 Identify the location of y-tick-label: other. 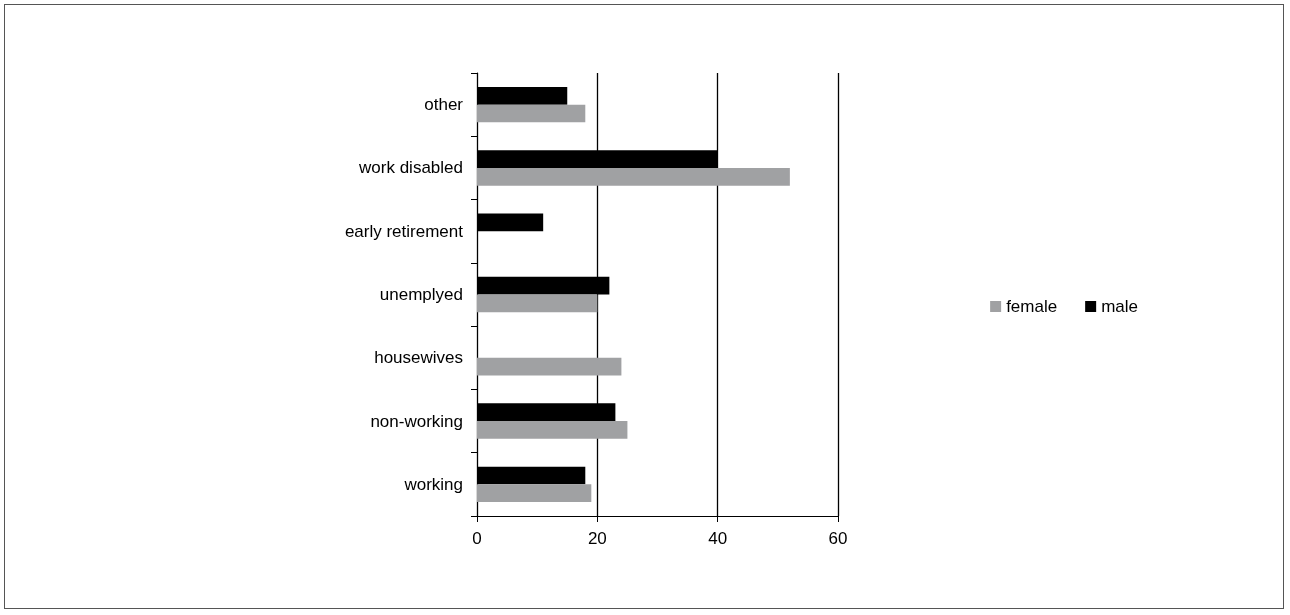
(444, 105).